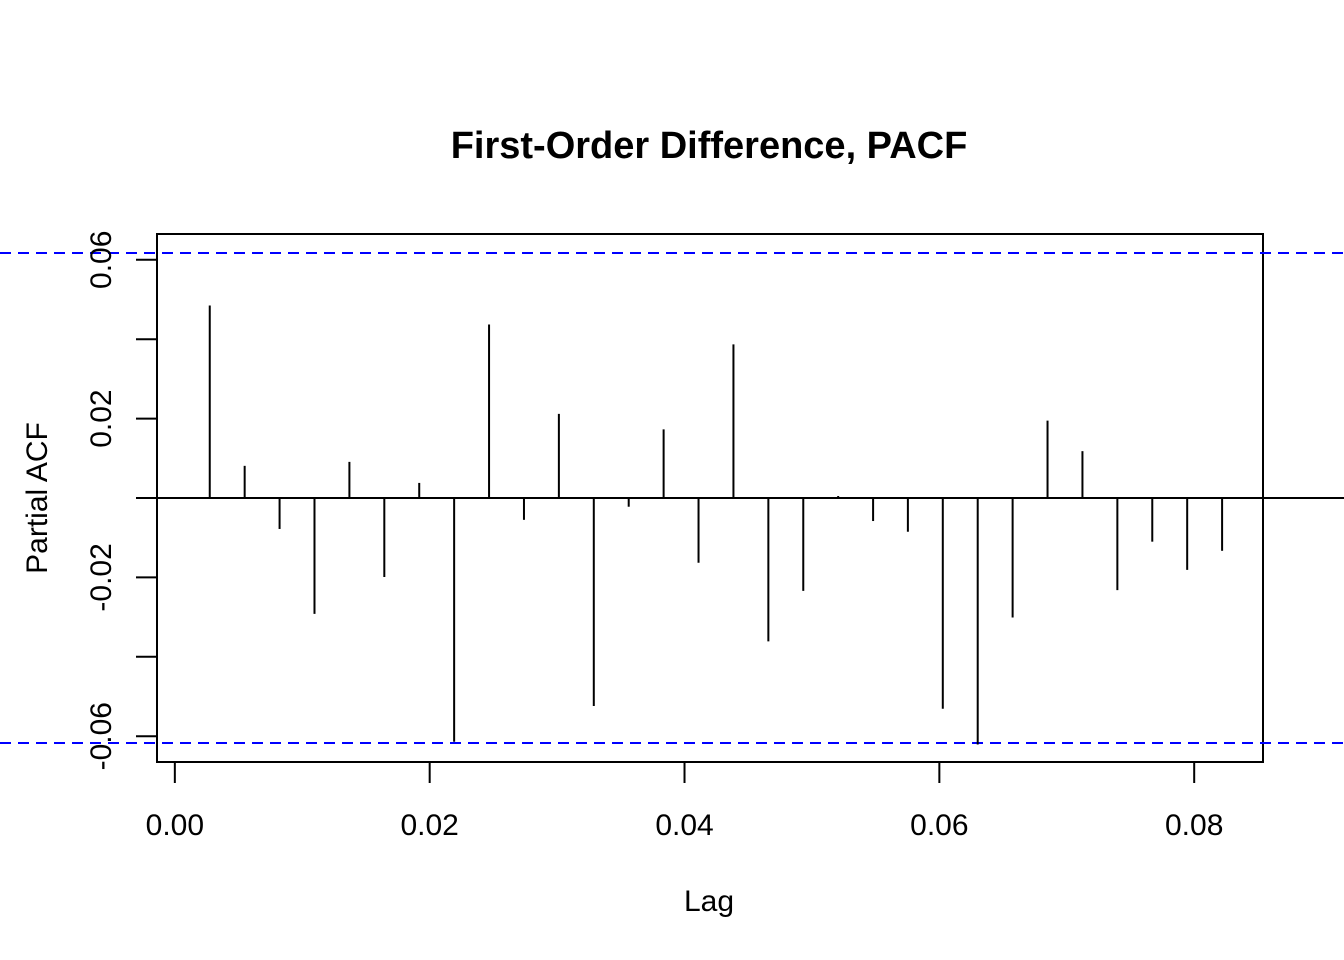  I want to click on y-axis: -0.06 -0.02 0.02 0.06, so click(121, 500).